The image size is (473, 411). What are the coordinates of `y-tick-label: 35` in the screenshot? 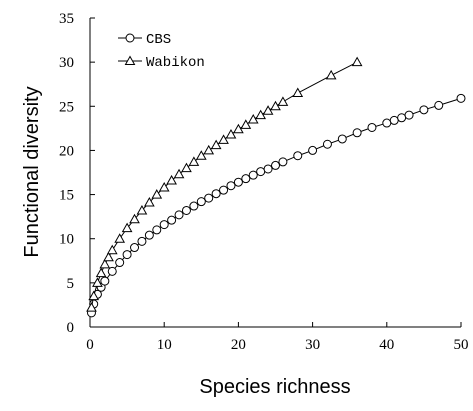 It's located at (66, 19).